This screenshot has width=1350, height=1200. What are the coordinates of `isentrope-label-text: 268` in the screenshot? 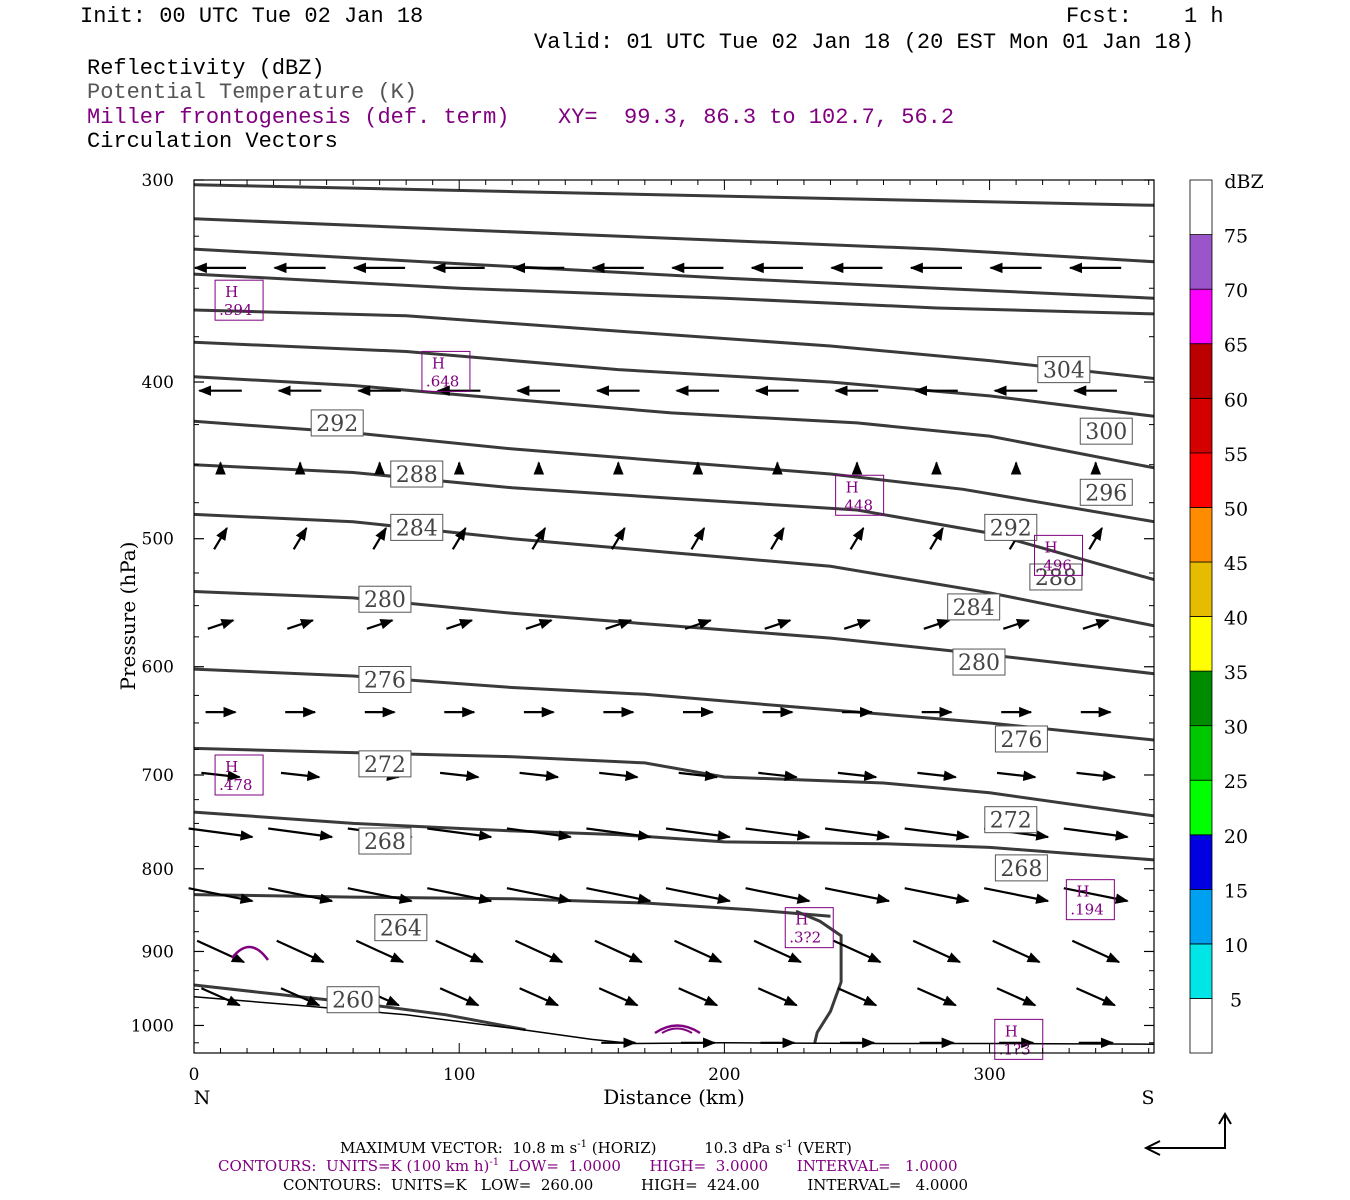 It's located at (1021, 869).